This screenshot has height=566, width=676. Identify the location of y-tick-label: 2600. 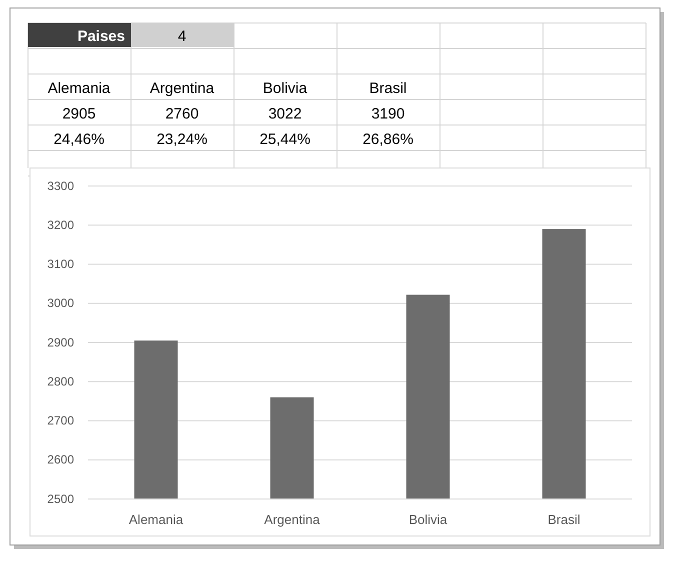
(60, 459).